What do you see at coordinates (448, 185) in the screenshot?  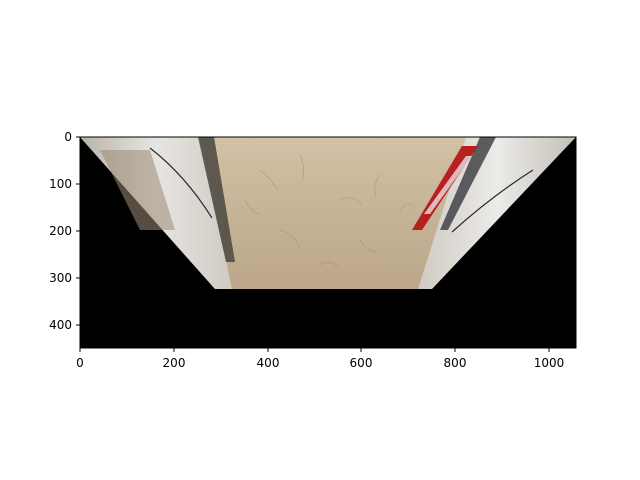 I see `red-object-highlight` at bounding box center [448, 185].